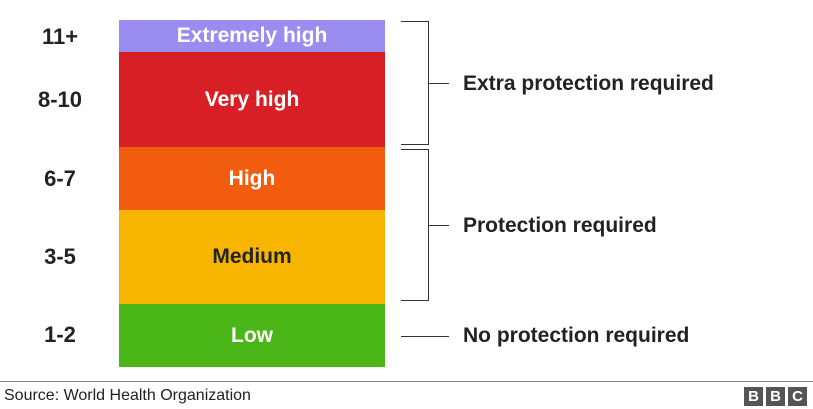  I want to click on scale-index-very-high: 8-10, so click(60, 99).